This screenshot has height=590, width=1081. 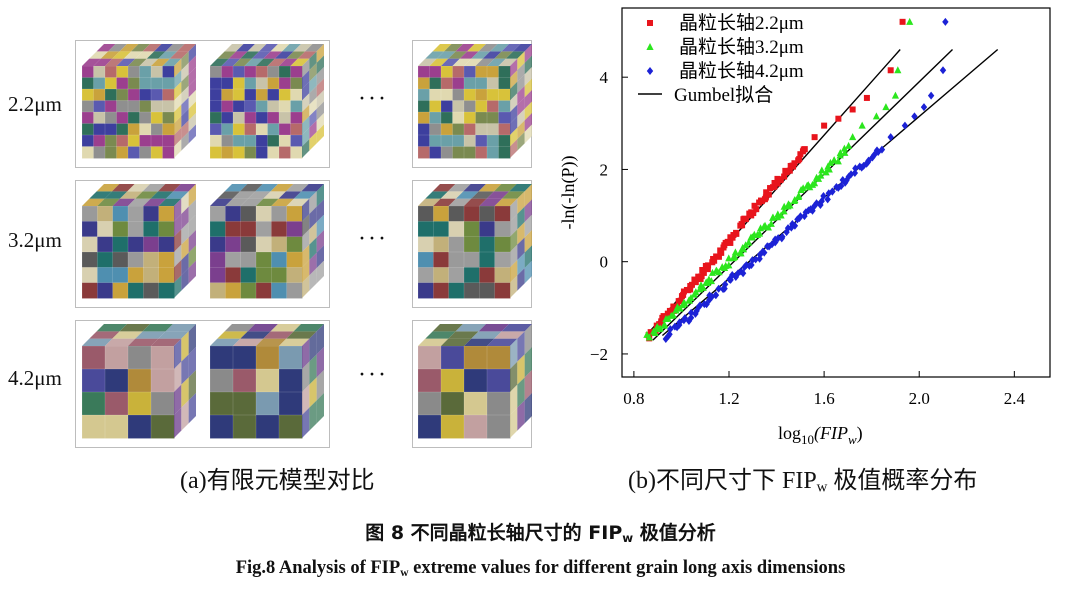 What do you see at coordinates (568, 193) in the screenshot?
I see `y-axis-label: -ln(-ln(P))` at bounding box center [568, 193].